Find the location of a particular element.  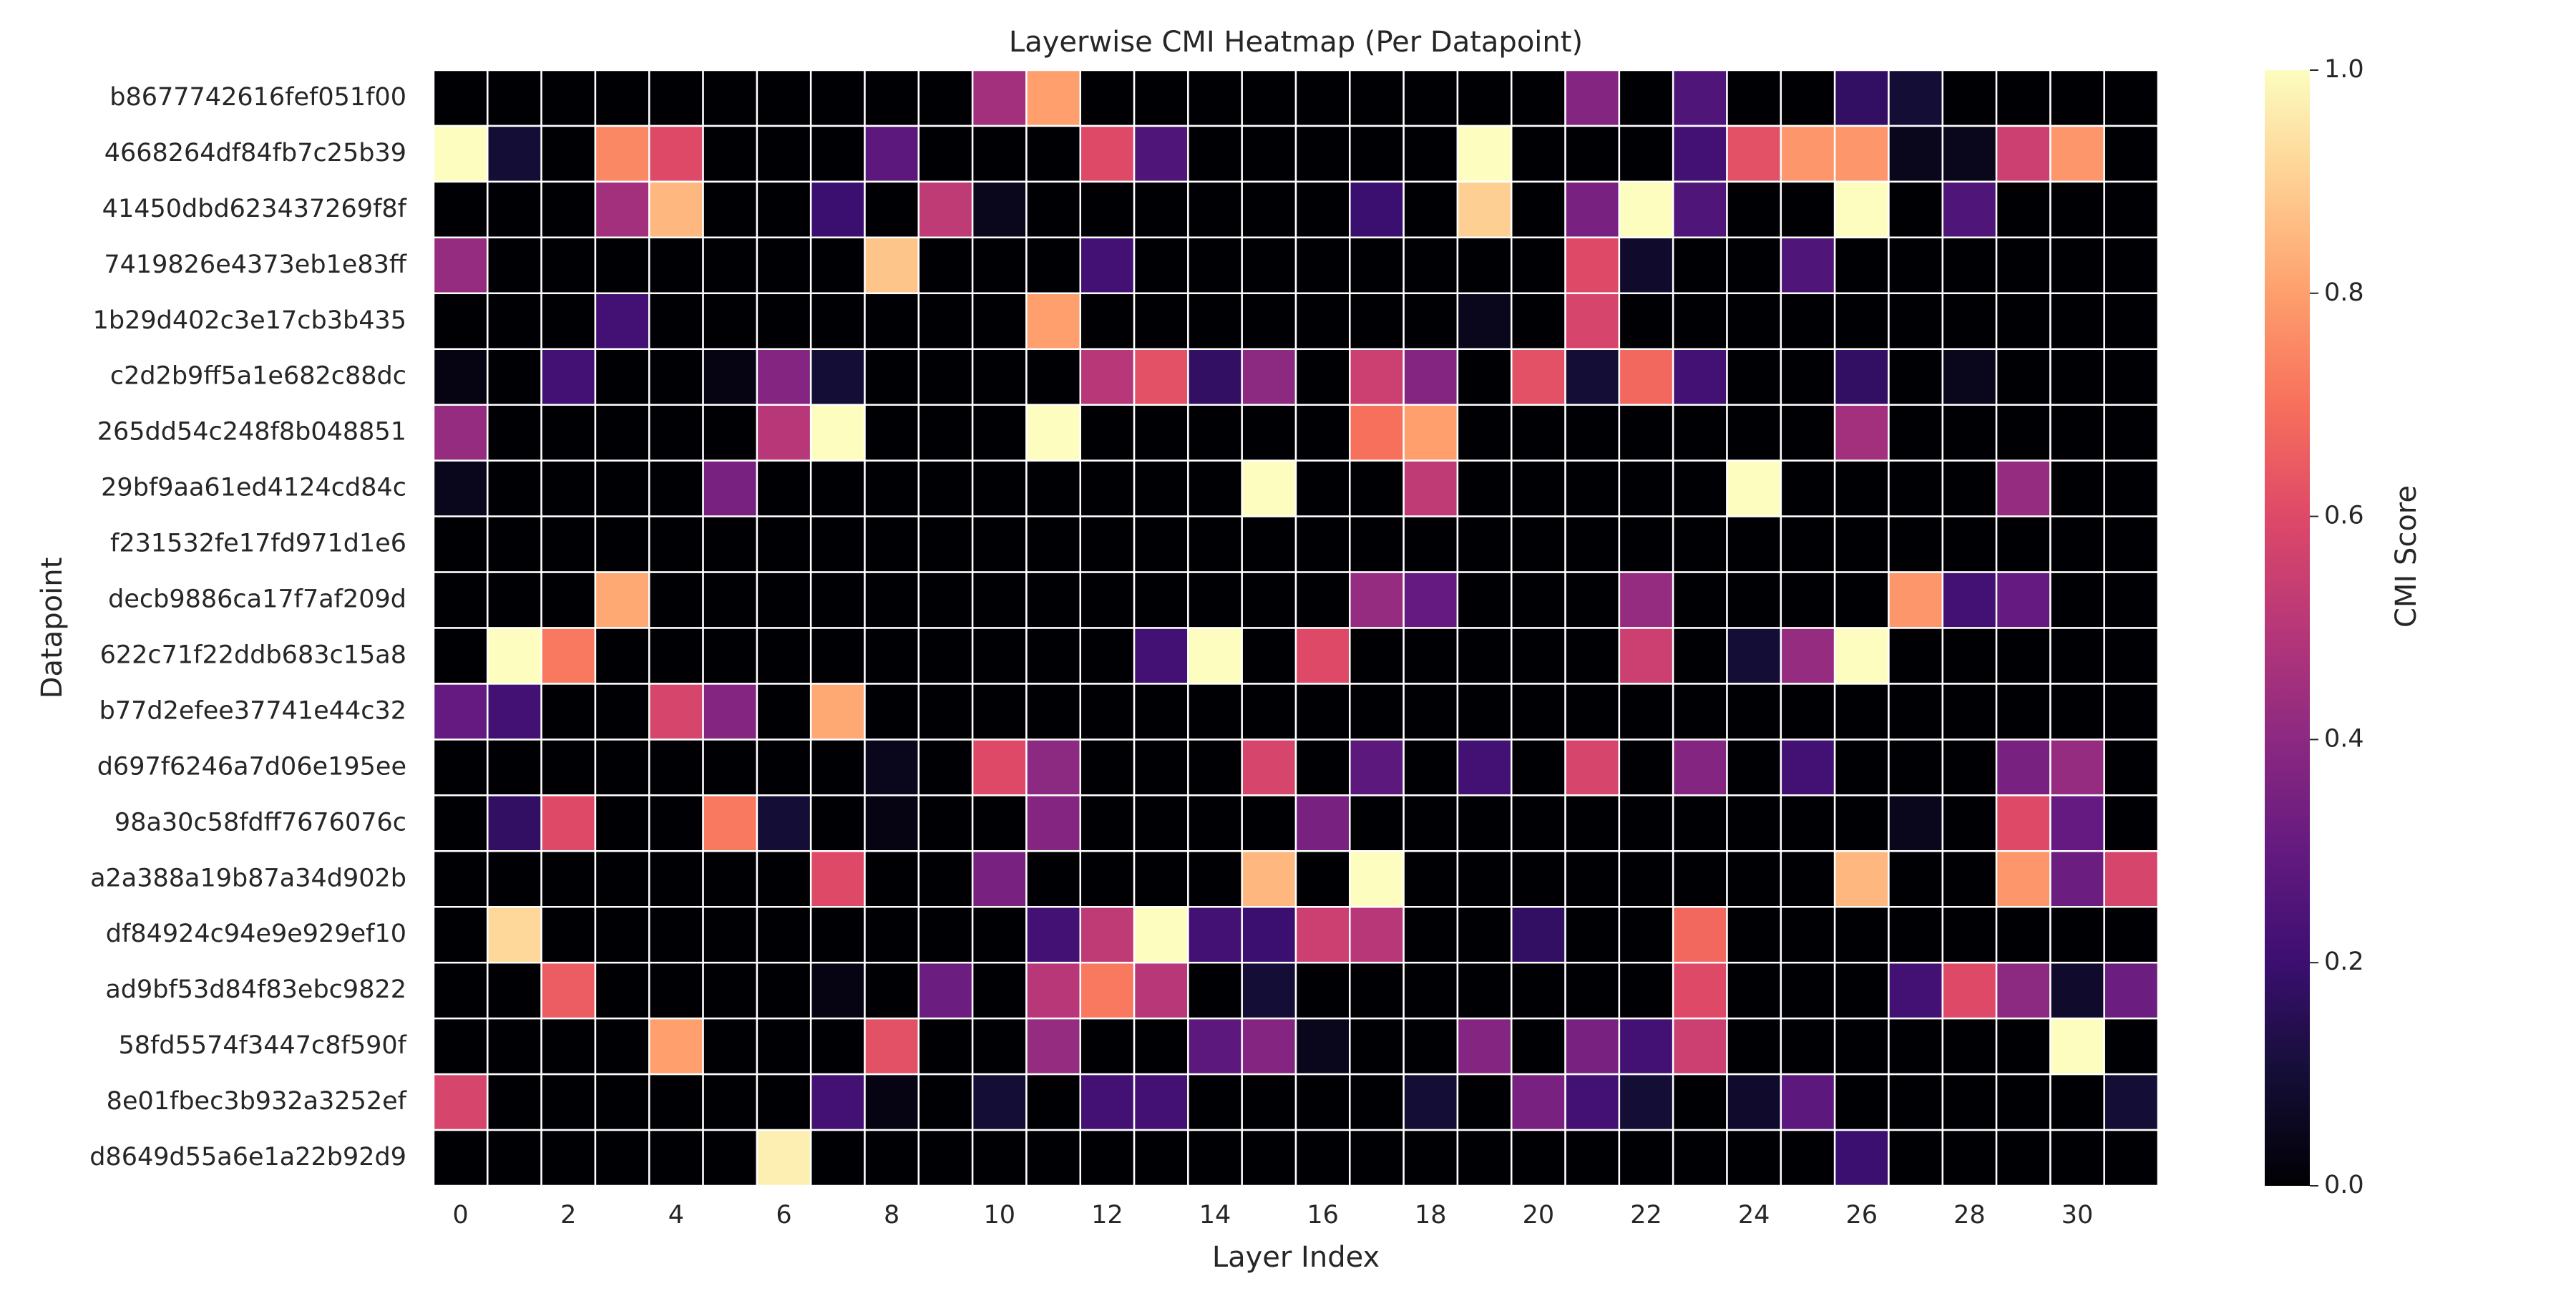

y-tick-label: a2a388a19b87a34d902b is located at coordinates (248, 878).